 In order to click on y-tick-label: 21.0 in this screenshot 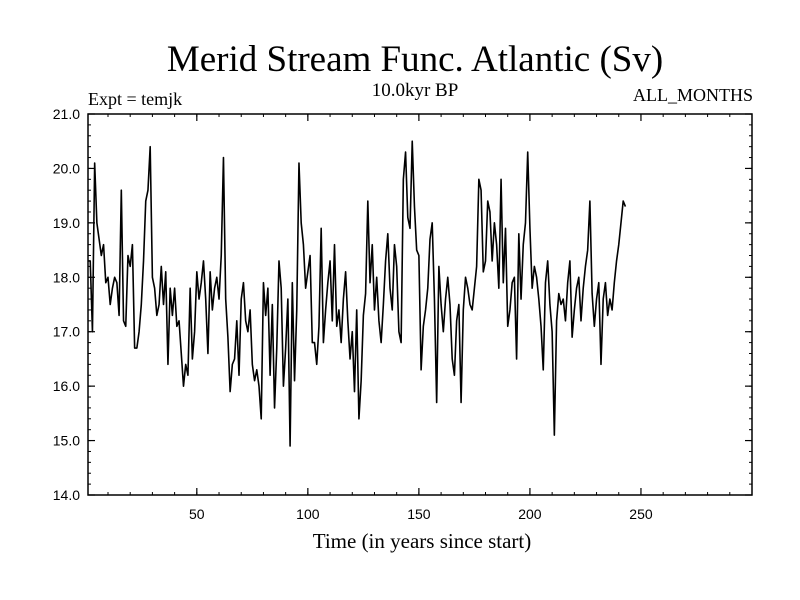, I will do `click(66, 114)`.